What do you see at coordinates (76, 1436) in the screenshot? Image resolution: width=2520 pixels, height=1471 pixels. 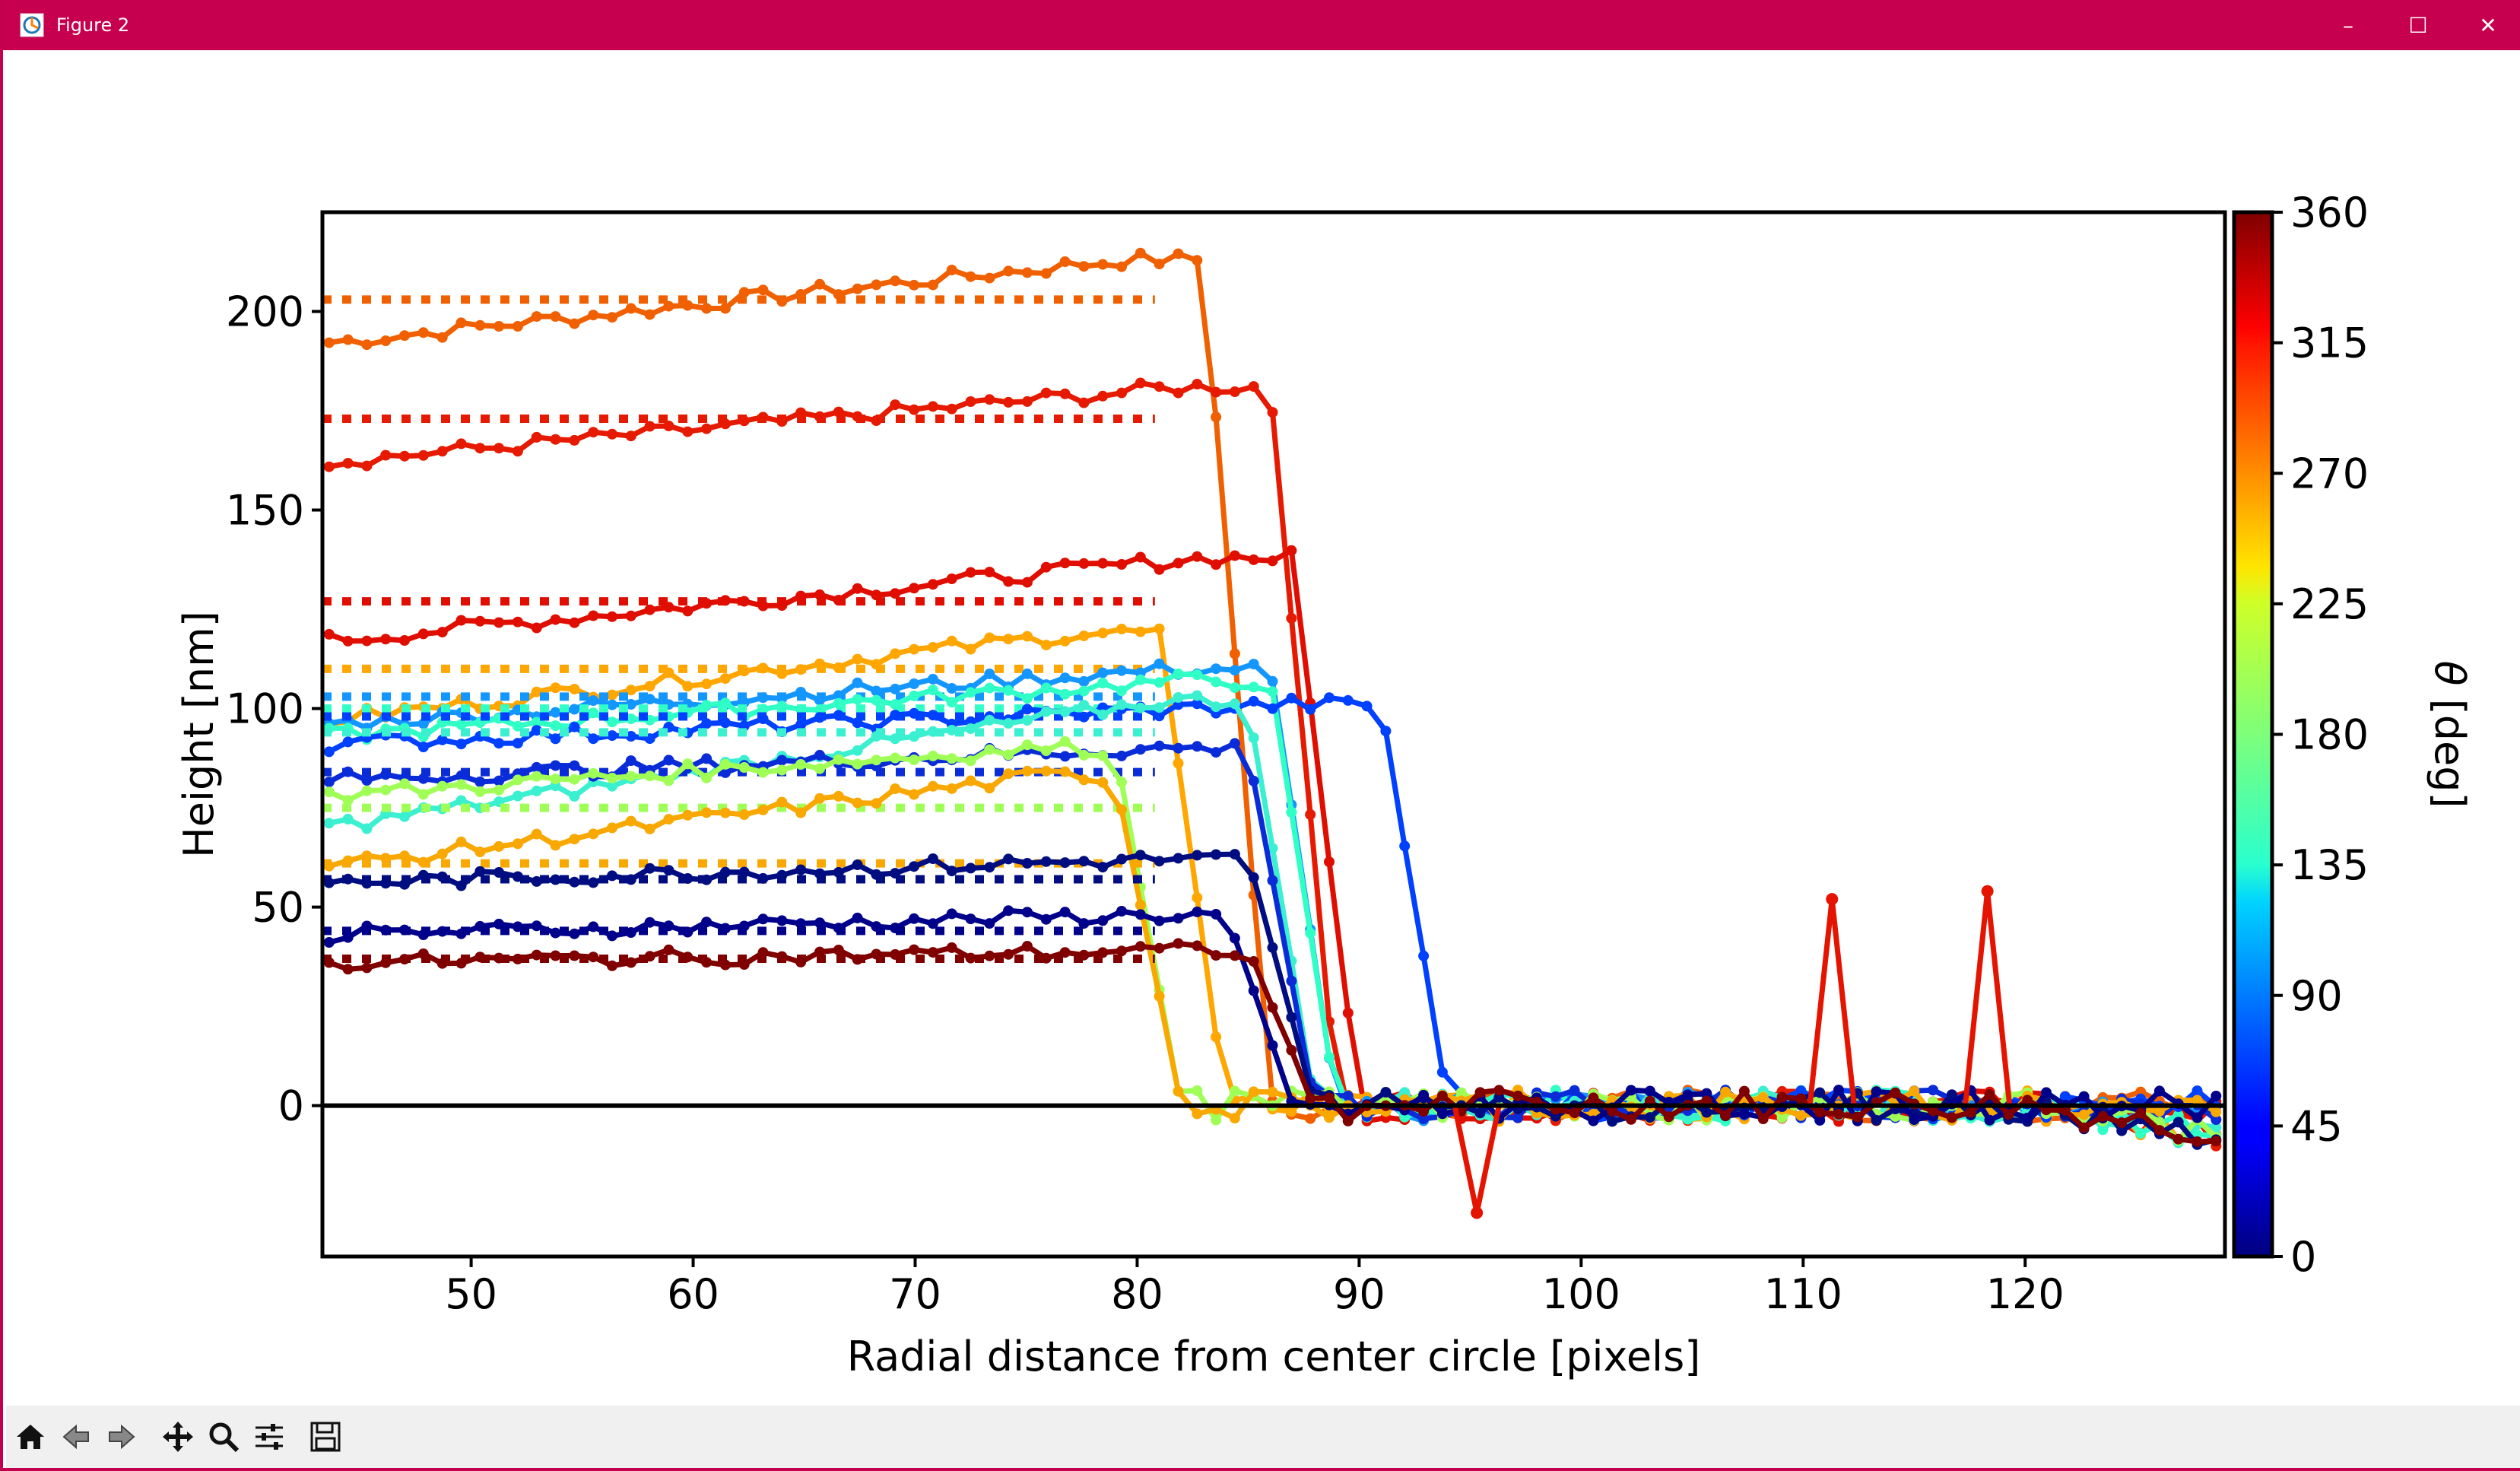 I see `back-button` at bounding box center [76, 1436].